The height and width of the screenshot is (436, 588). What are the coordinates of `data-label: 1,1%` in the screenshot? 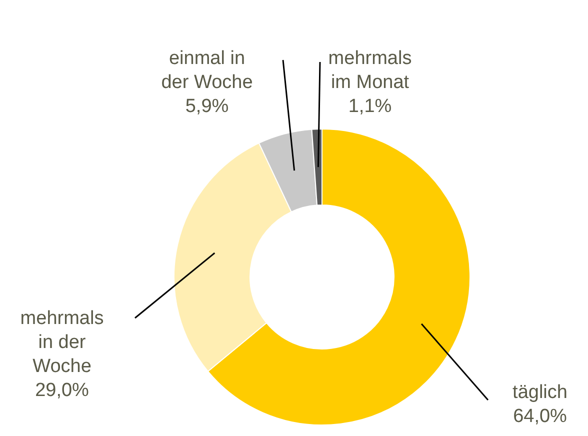 It's located at (370, 106).